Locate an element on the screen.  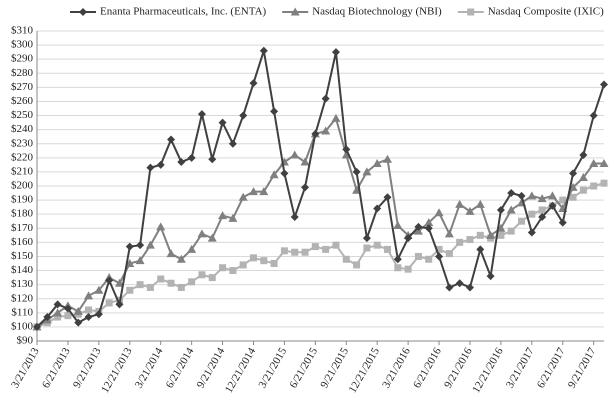
y-tick-label: $310 is located at coordinates (22, 31).